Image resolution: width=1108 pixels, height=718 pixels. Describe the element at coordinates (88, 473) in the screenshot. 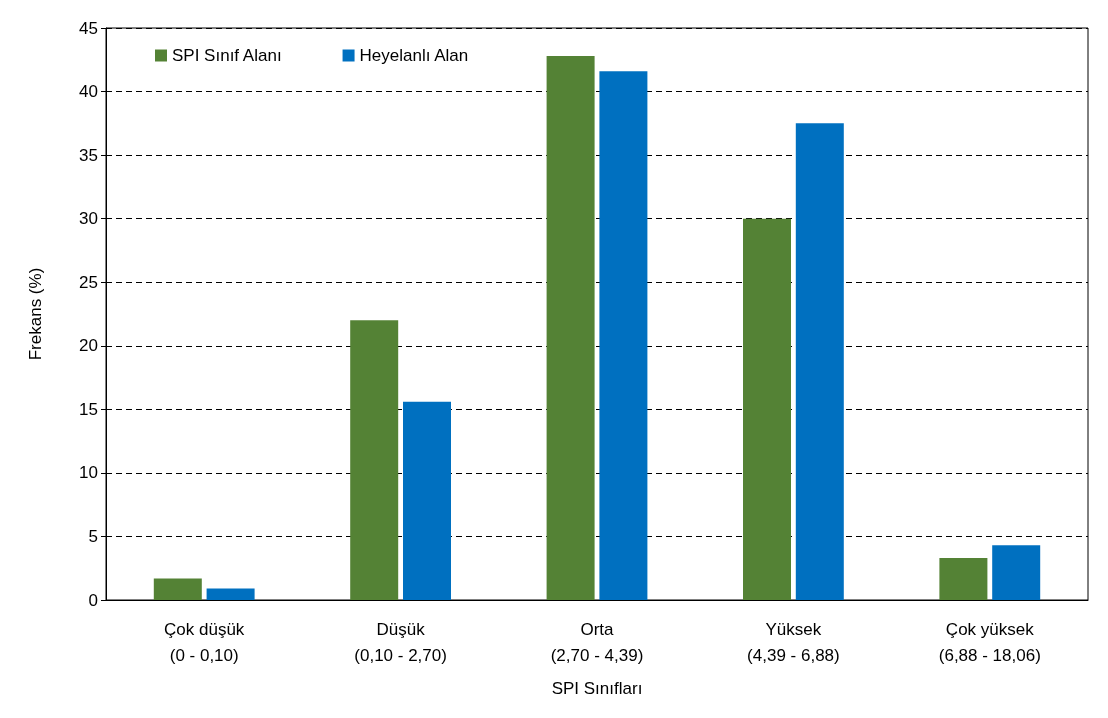

I see `y-tick-label: 10` at that location.